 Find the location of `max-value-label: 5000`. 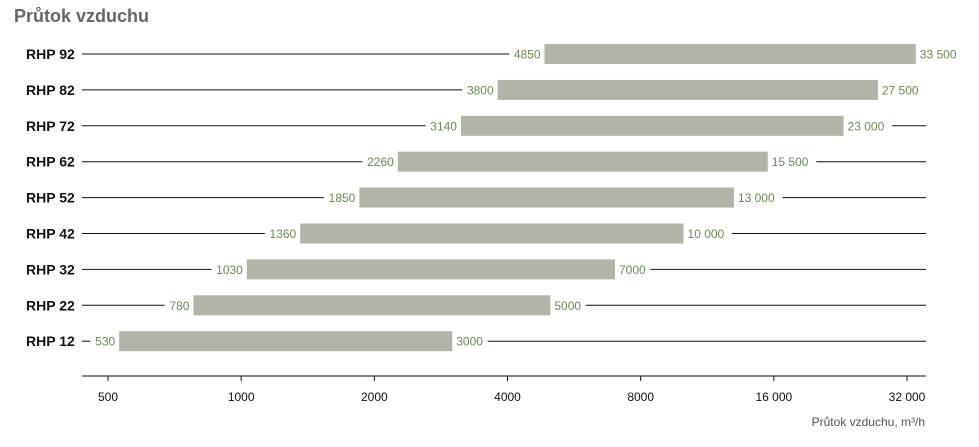

max-value-label: 5000 is located at coordinates (567, 306).